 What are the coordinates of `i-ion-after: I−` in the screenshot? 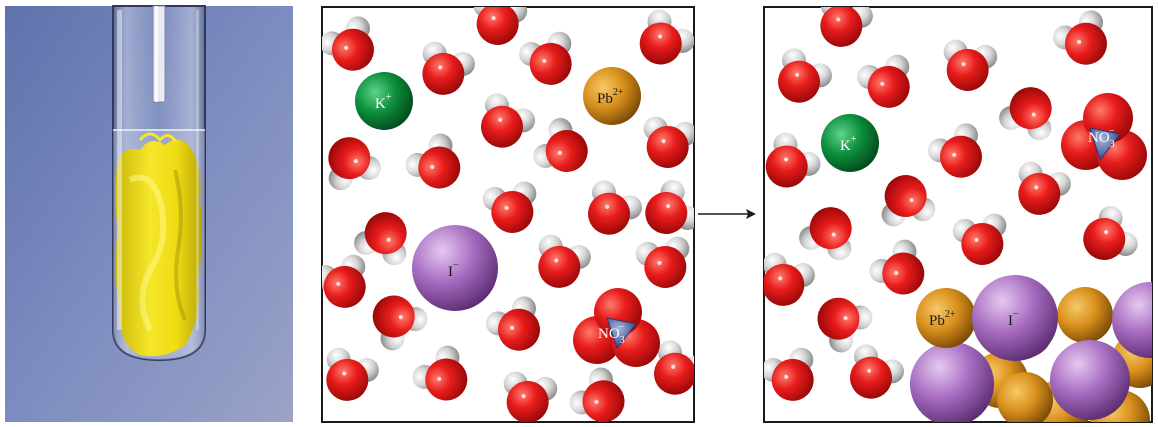 It's located at (1015, 318).